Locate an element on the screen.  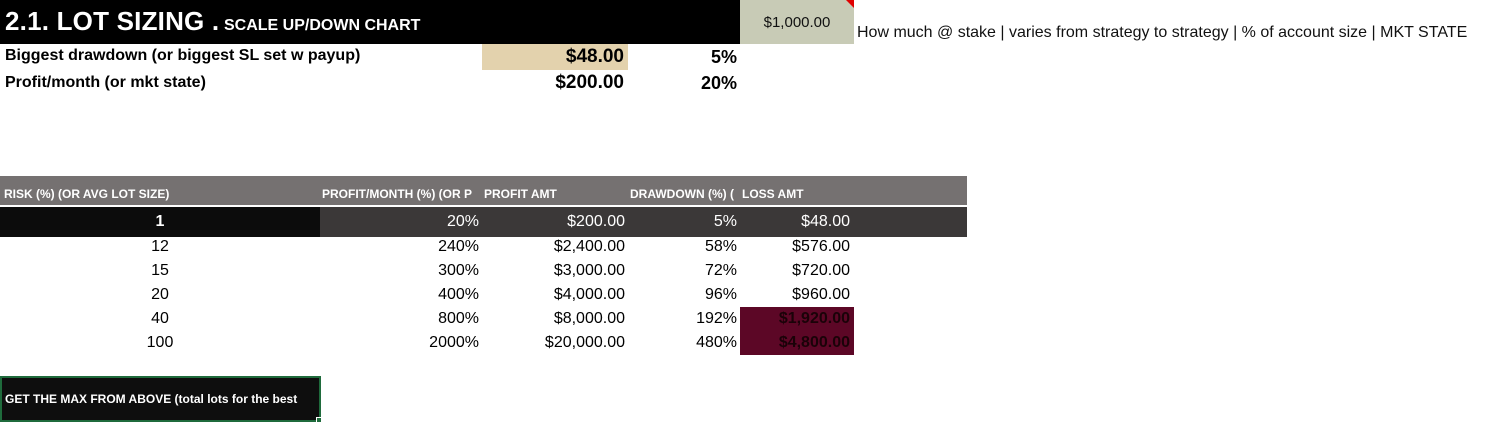
drawdown-percent-cell: 58% is located at coordinates (720, 246).